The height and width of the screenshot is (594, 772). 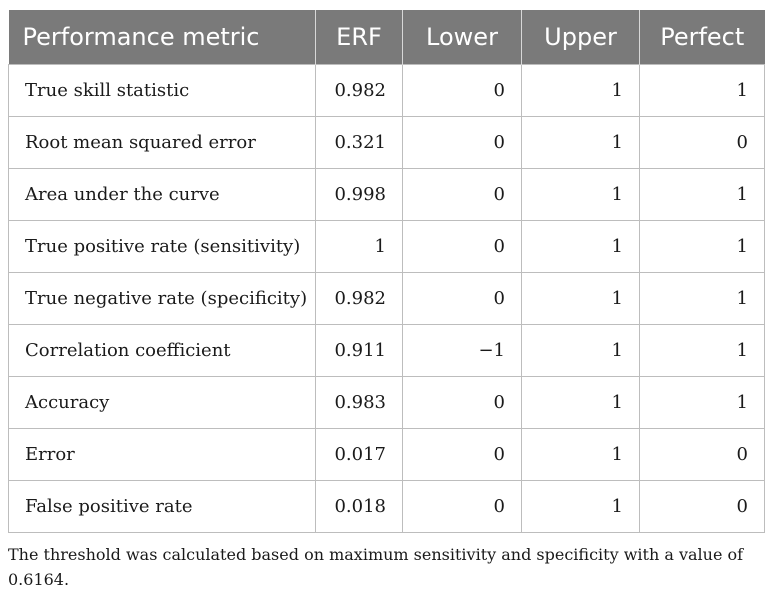 I want to click on header-lower: Lower, so click(x=462, y=37).